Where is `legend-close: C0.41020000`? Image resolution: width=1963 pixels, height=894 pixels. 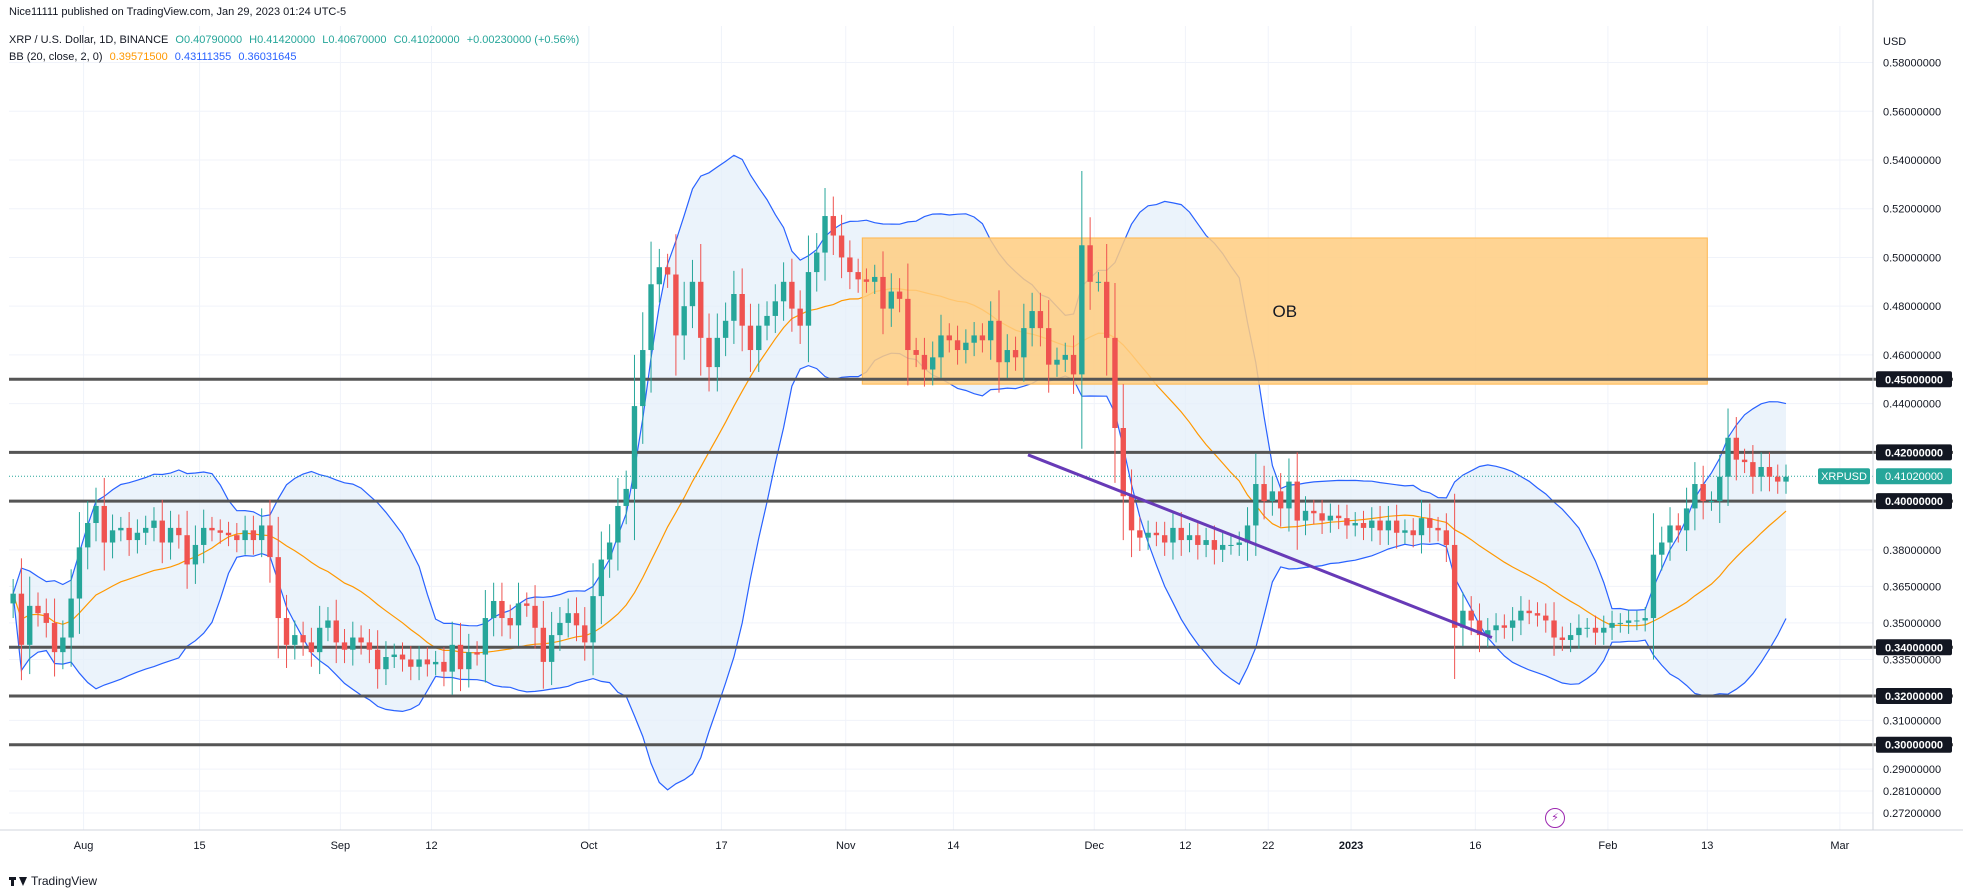
legend-close: C0.41020000 is located at coordinates (426, 40).